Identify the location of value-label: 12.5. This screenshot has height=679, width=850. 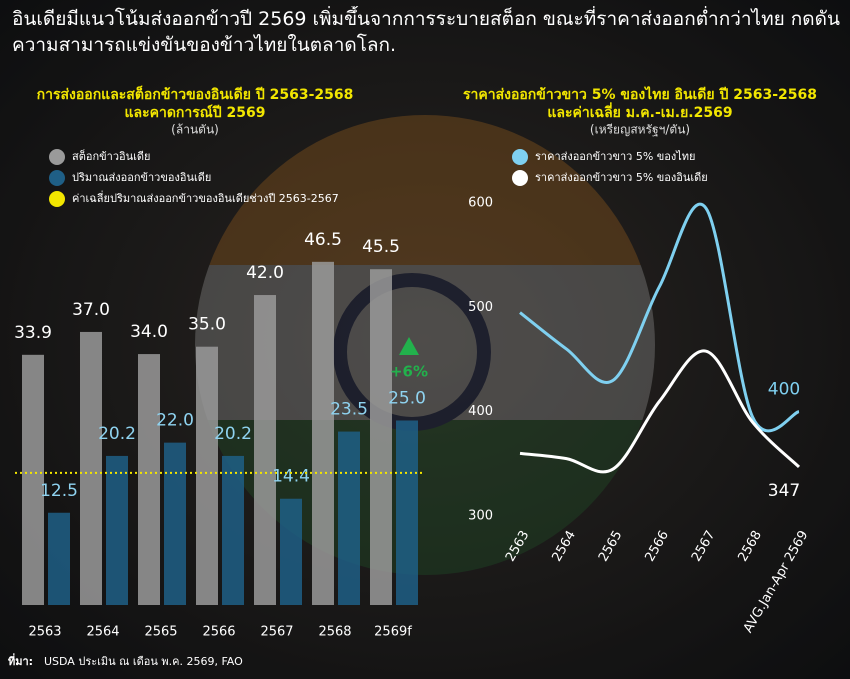
(59, 491).